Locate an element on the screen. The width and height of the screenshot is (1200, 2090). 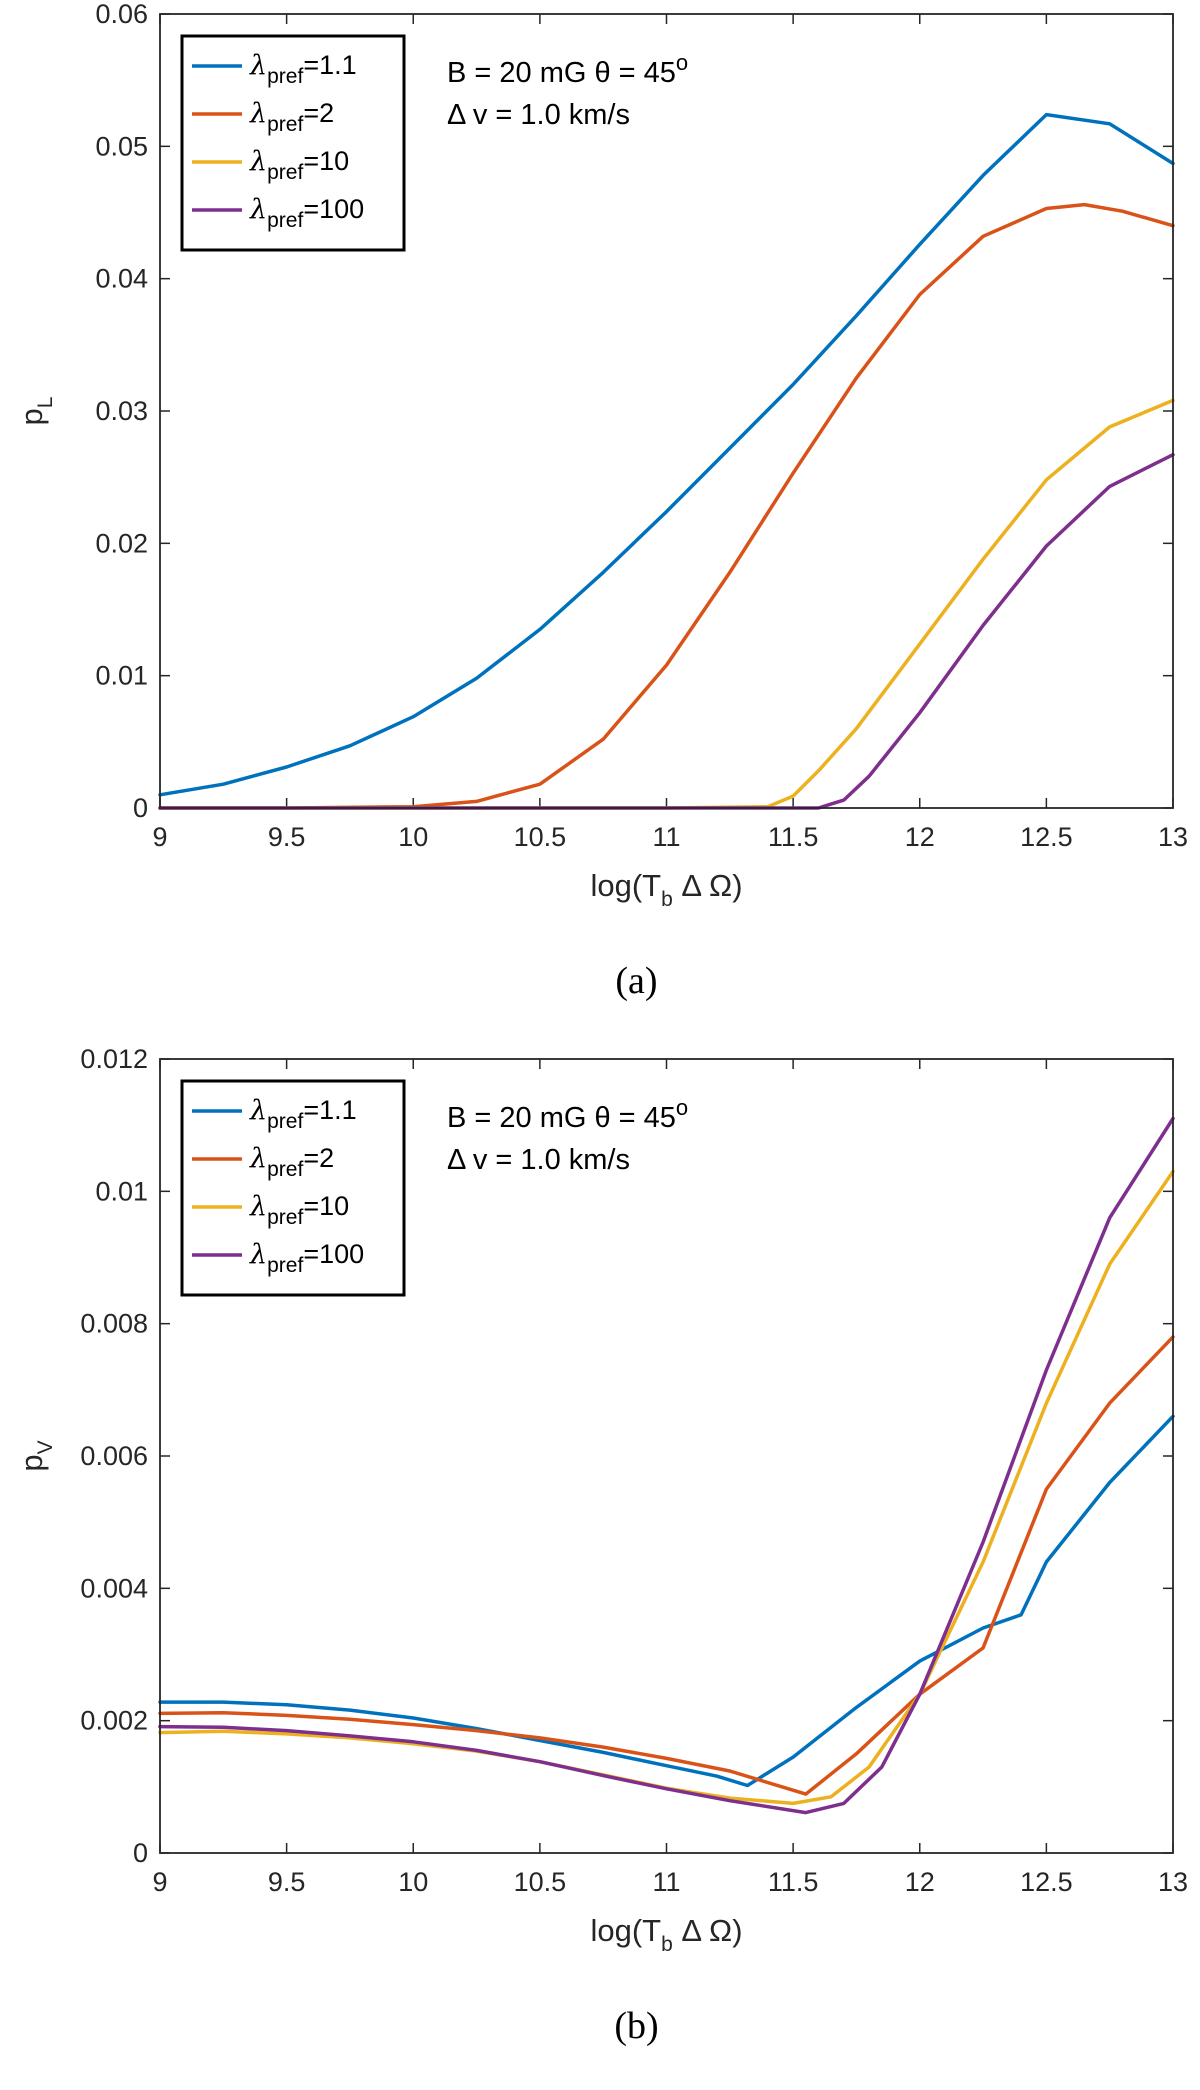
x-tick-label: 9.5 is located at coordinates (287, 1882).